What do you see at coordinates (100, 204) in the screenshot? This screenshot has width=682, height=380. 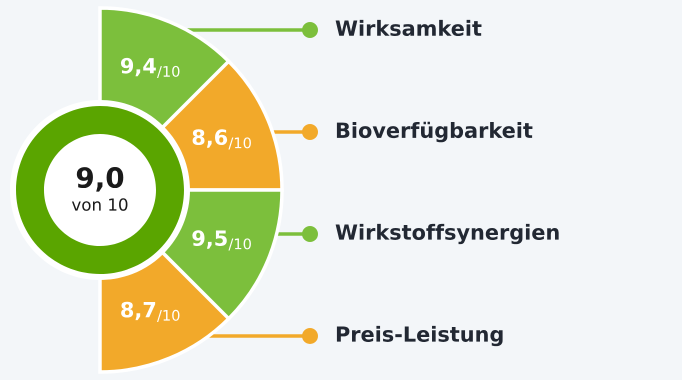 I see `text: von 10` at bounding box center [100, 204].